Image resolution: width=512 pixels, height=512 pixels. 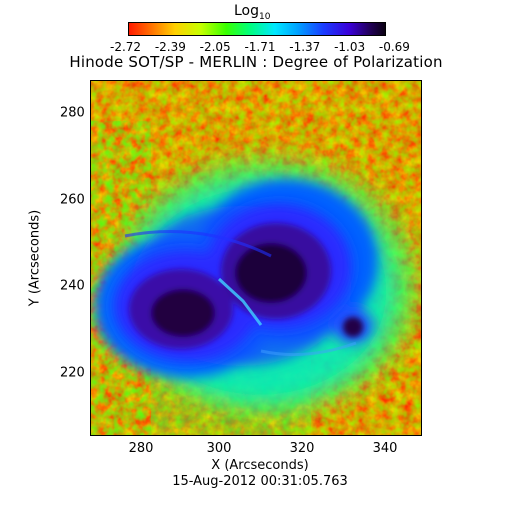 I want to click on y-tick-label: 260, so click(x=72, y=200).